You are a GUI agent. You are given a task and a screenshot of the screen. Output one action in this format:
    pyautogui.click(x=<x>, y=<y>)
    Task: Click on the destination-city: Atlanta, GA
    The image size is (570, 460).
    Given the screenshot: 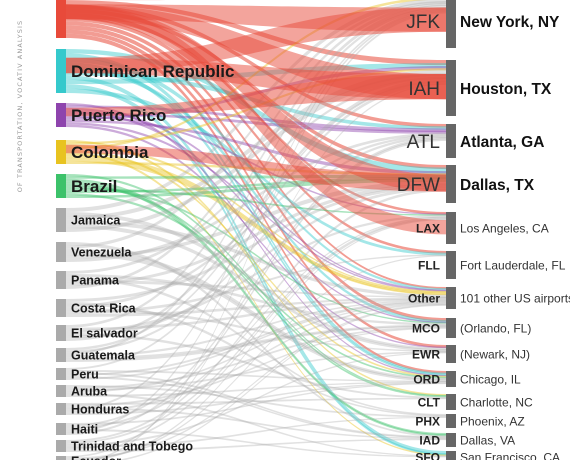 What is the action you would take?
    pyautogui.click(x=502, y=142)
    